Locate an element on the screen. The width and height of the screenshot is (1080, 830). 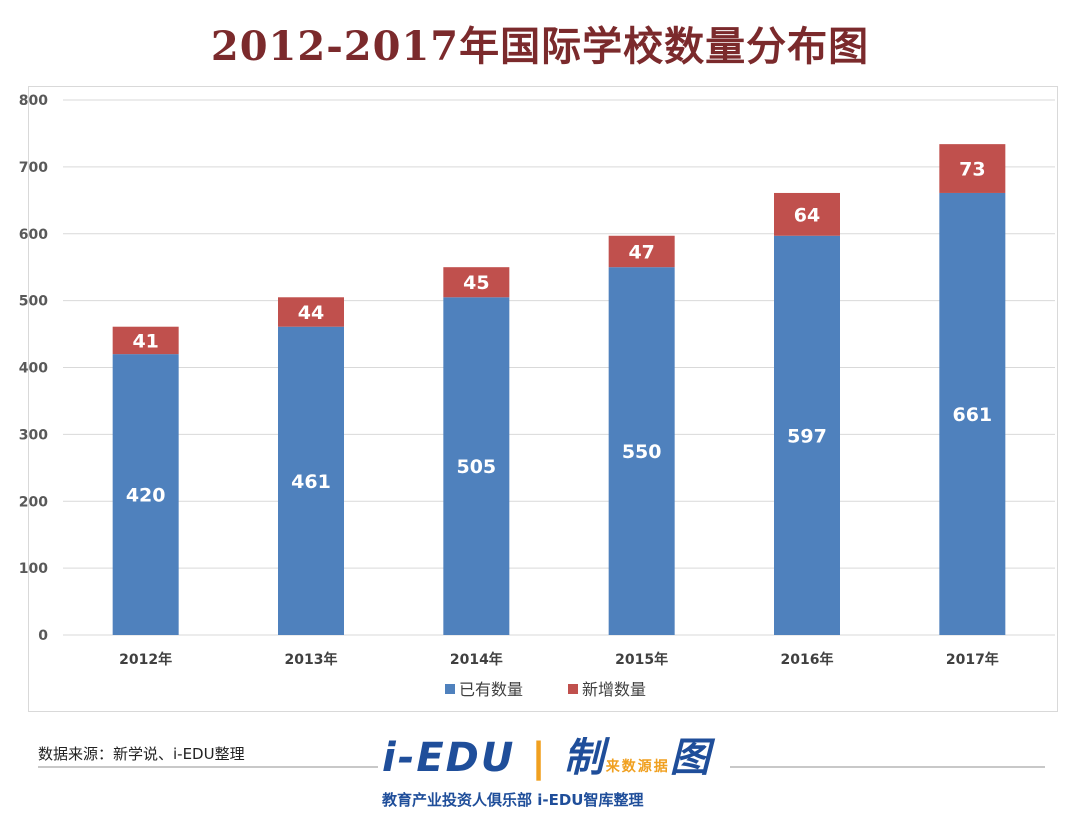
y-tick-label: 300 is located at coordinates (33, 435).